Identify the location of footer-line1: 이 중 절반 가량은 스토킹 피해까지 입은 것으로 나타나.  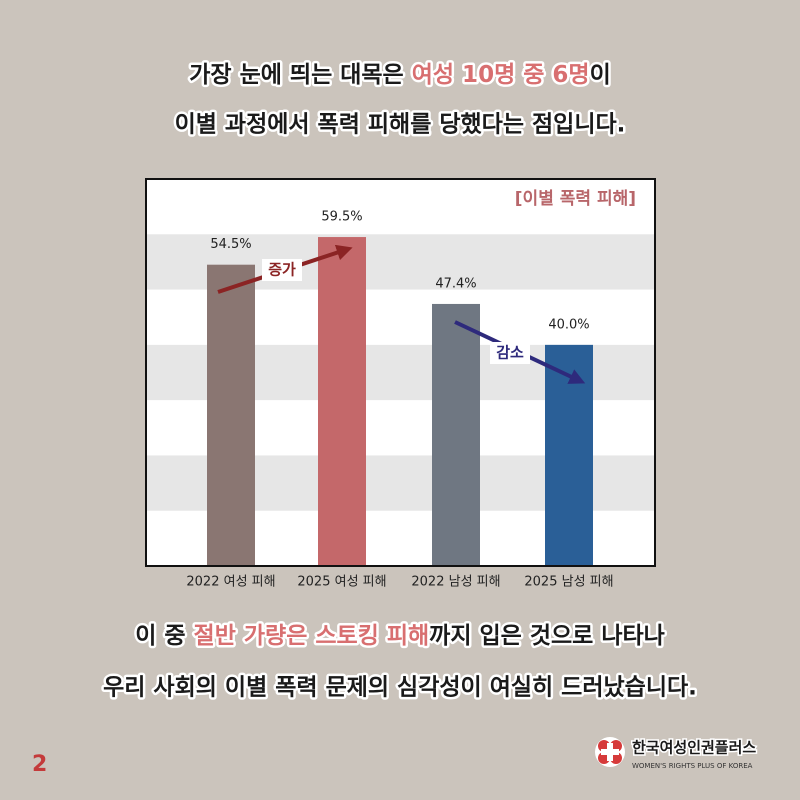
(400, 636).